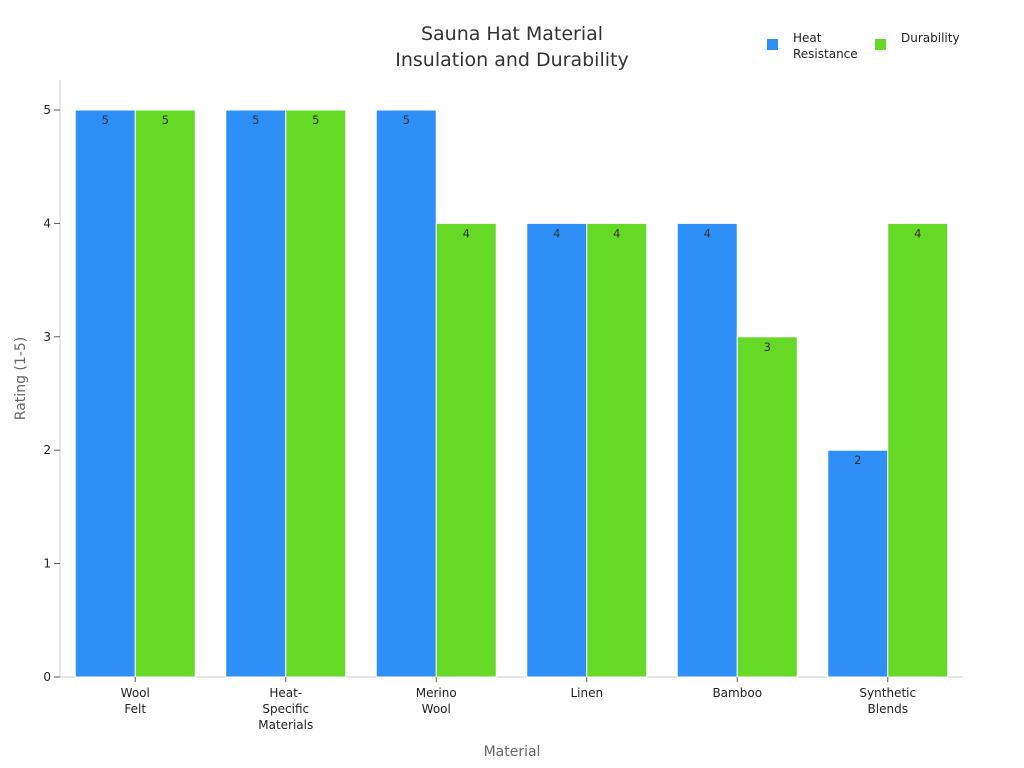 Image resolution: width=1024 pixels, height=768 pixels. I want to click on y-tick-label: 1, so click(47, 564).